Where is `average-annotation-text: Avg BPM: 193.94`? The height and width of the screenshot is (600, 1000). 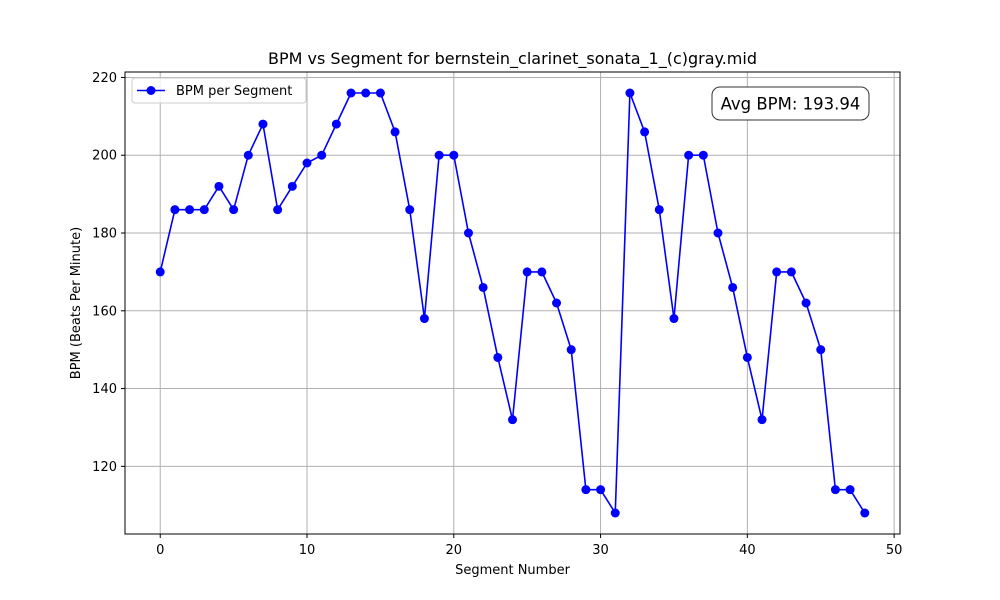 average-annotation-text: Avg BPM: 193.94 is located at coordinates (791, 104).